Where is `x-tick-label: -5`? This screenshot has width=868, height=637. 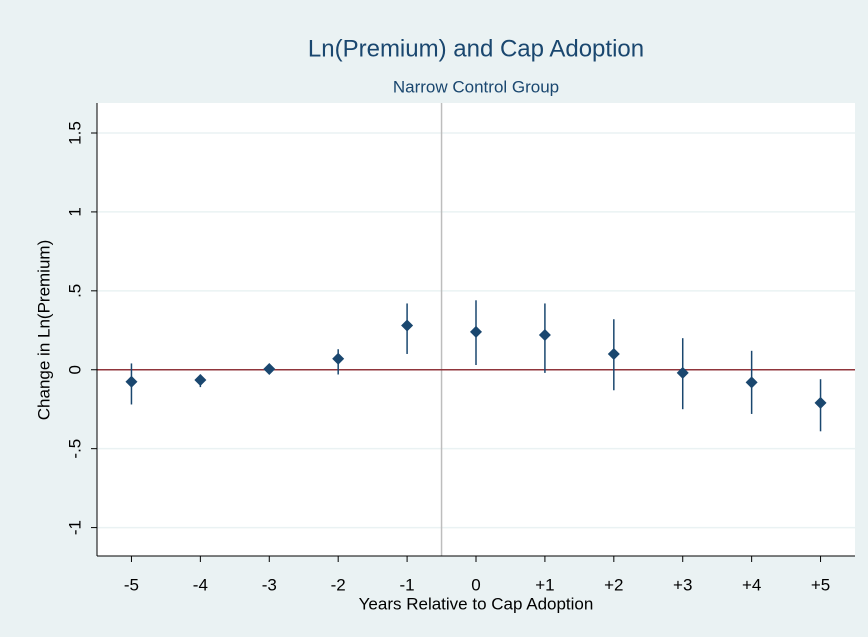
x-tick-label: -5 is located at coordinates (131, 584).